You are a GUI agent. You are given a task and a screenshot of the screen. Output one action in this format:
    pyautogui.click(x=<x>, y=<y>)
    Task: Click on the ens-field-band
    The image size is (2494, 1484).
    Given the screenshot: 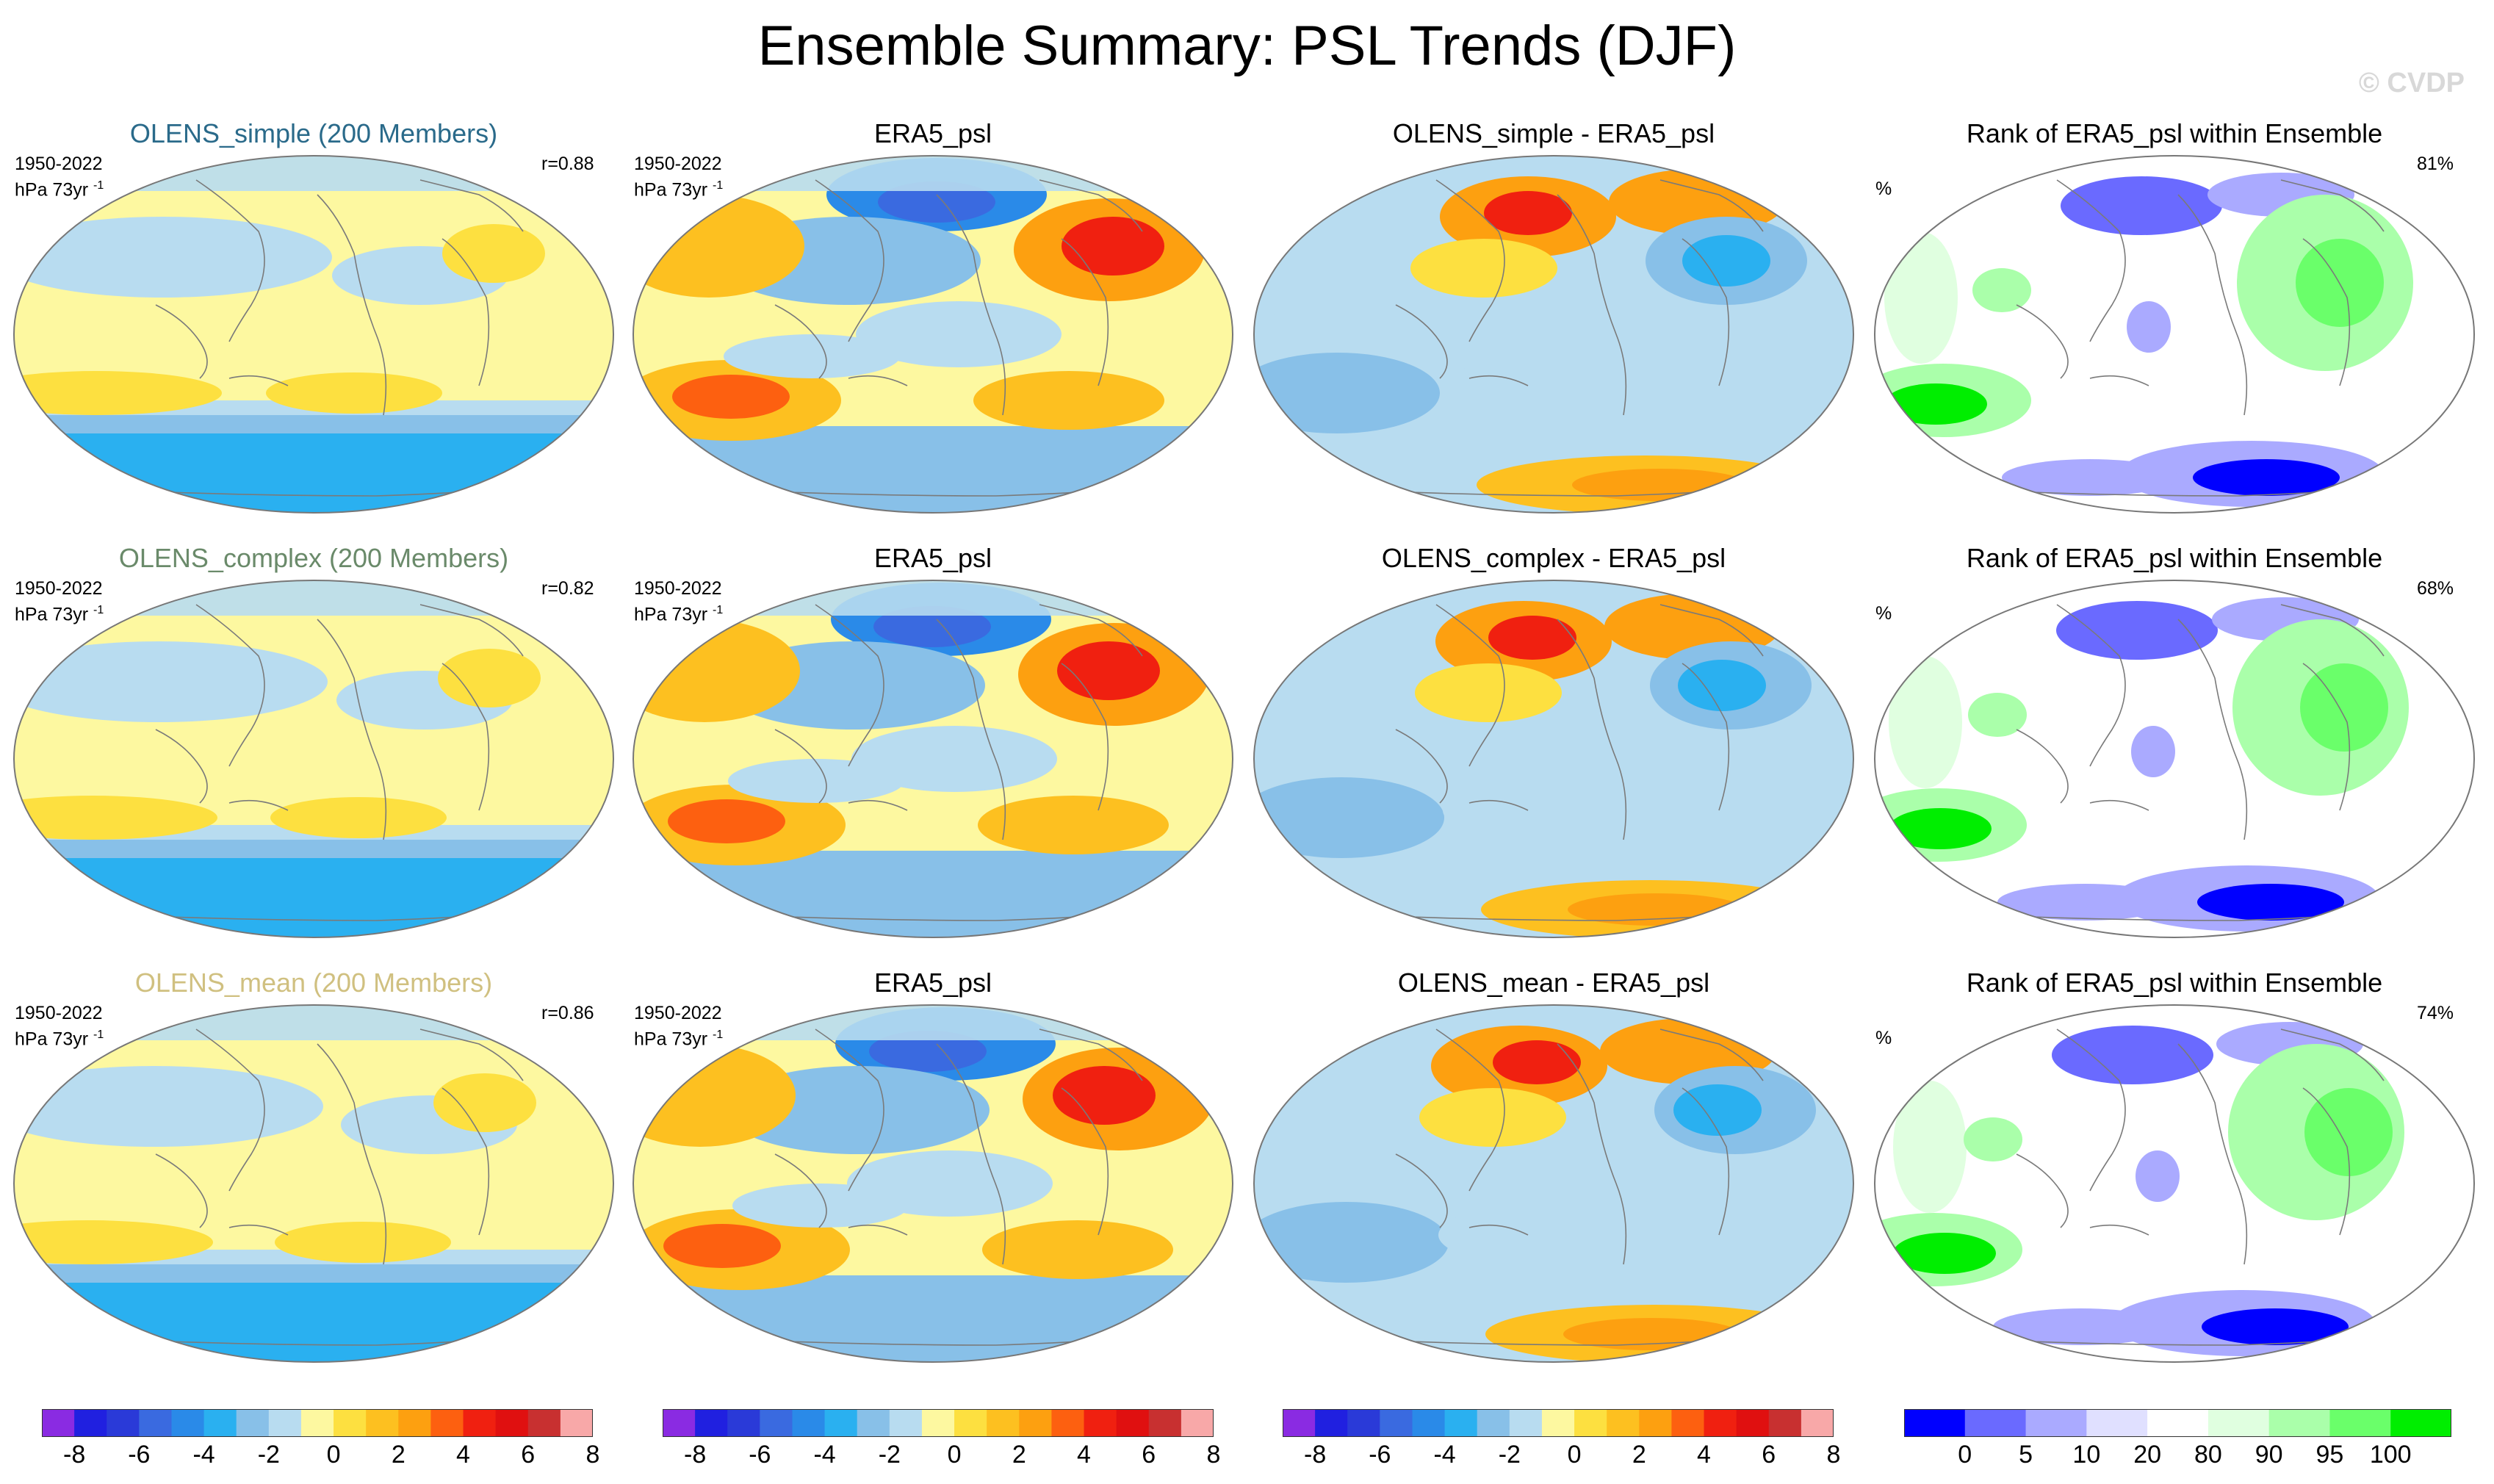 What is the action you would take?
    pyautogui.click(x=313, y=1318)
    